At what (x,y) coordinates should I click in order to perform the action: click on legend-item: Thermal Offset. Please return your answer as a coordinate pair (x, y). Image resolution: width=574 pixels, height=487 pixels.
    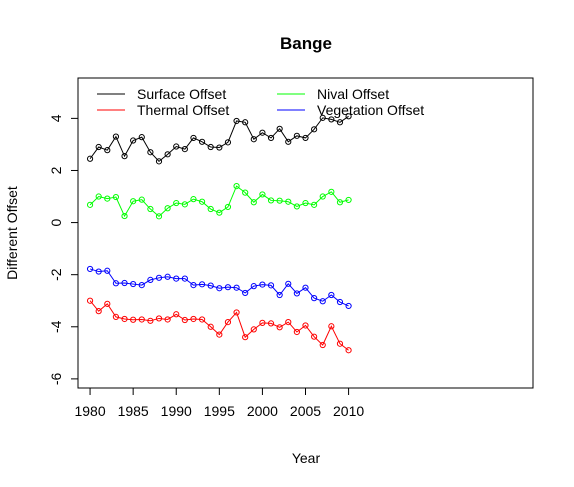
    Looking at the image, I should click on (163, 110).